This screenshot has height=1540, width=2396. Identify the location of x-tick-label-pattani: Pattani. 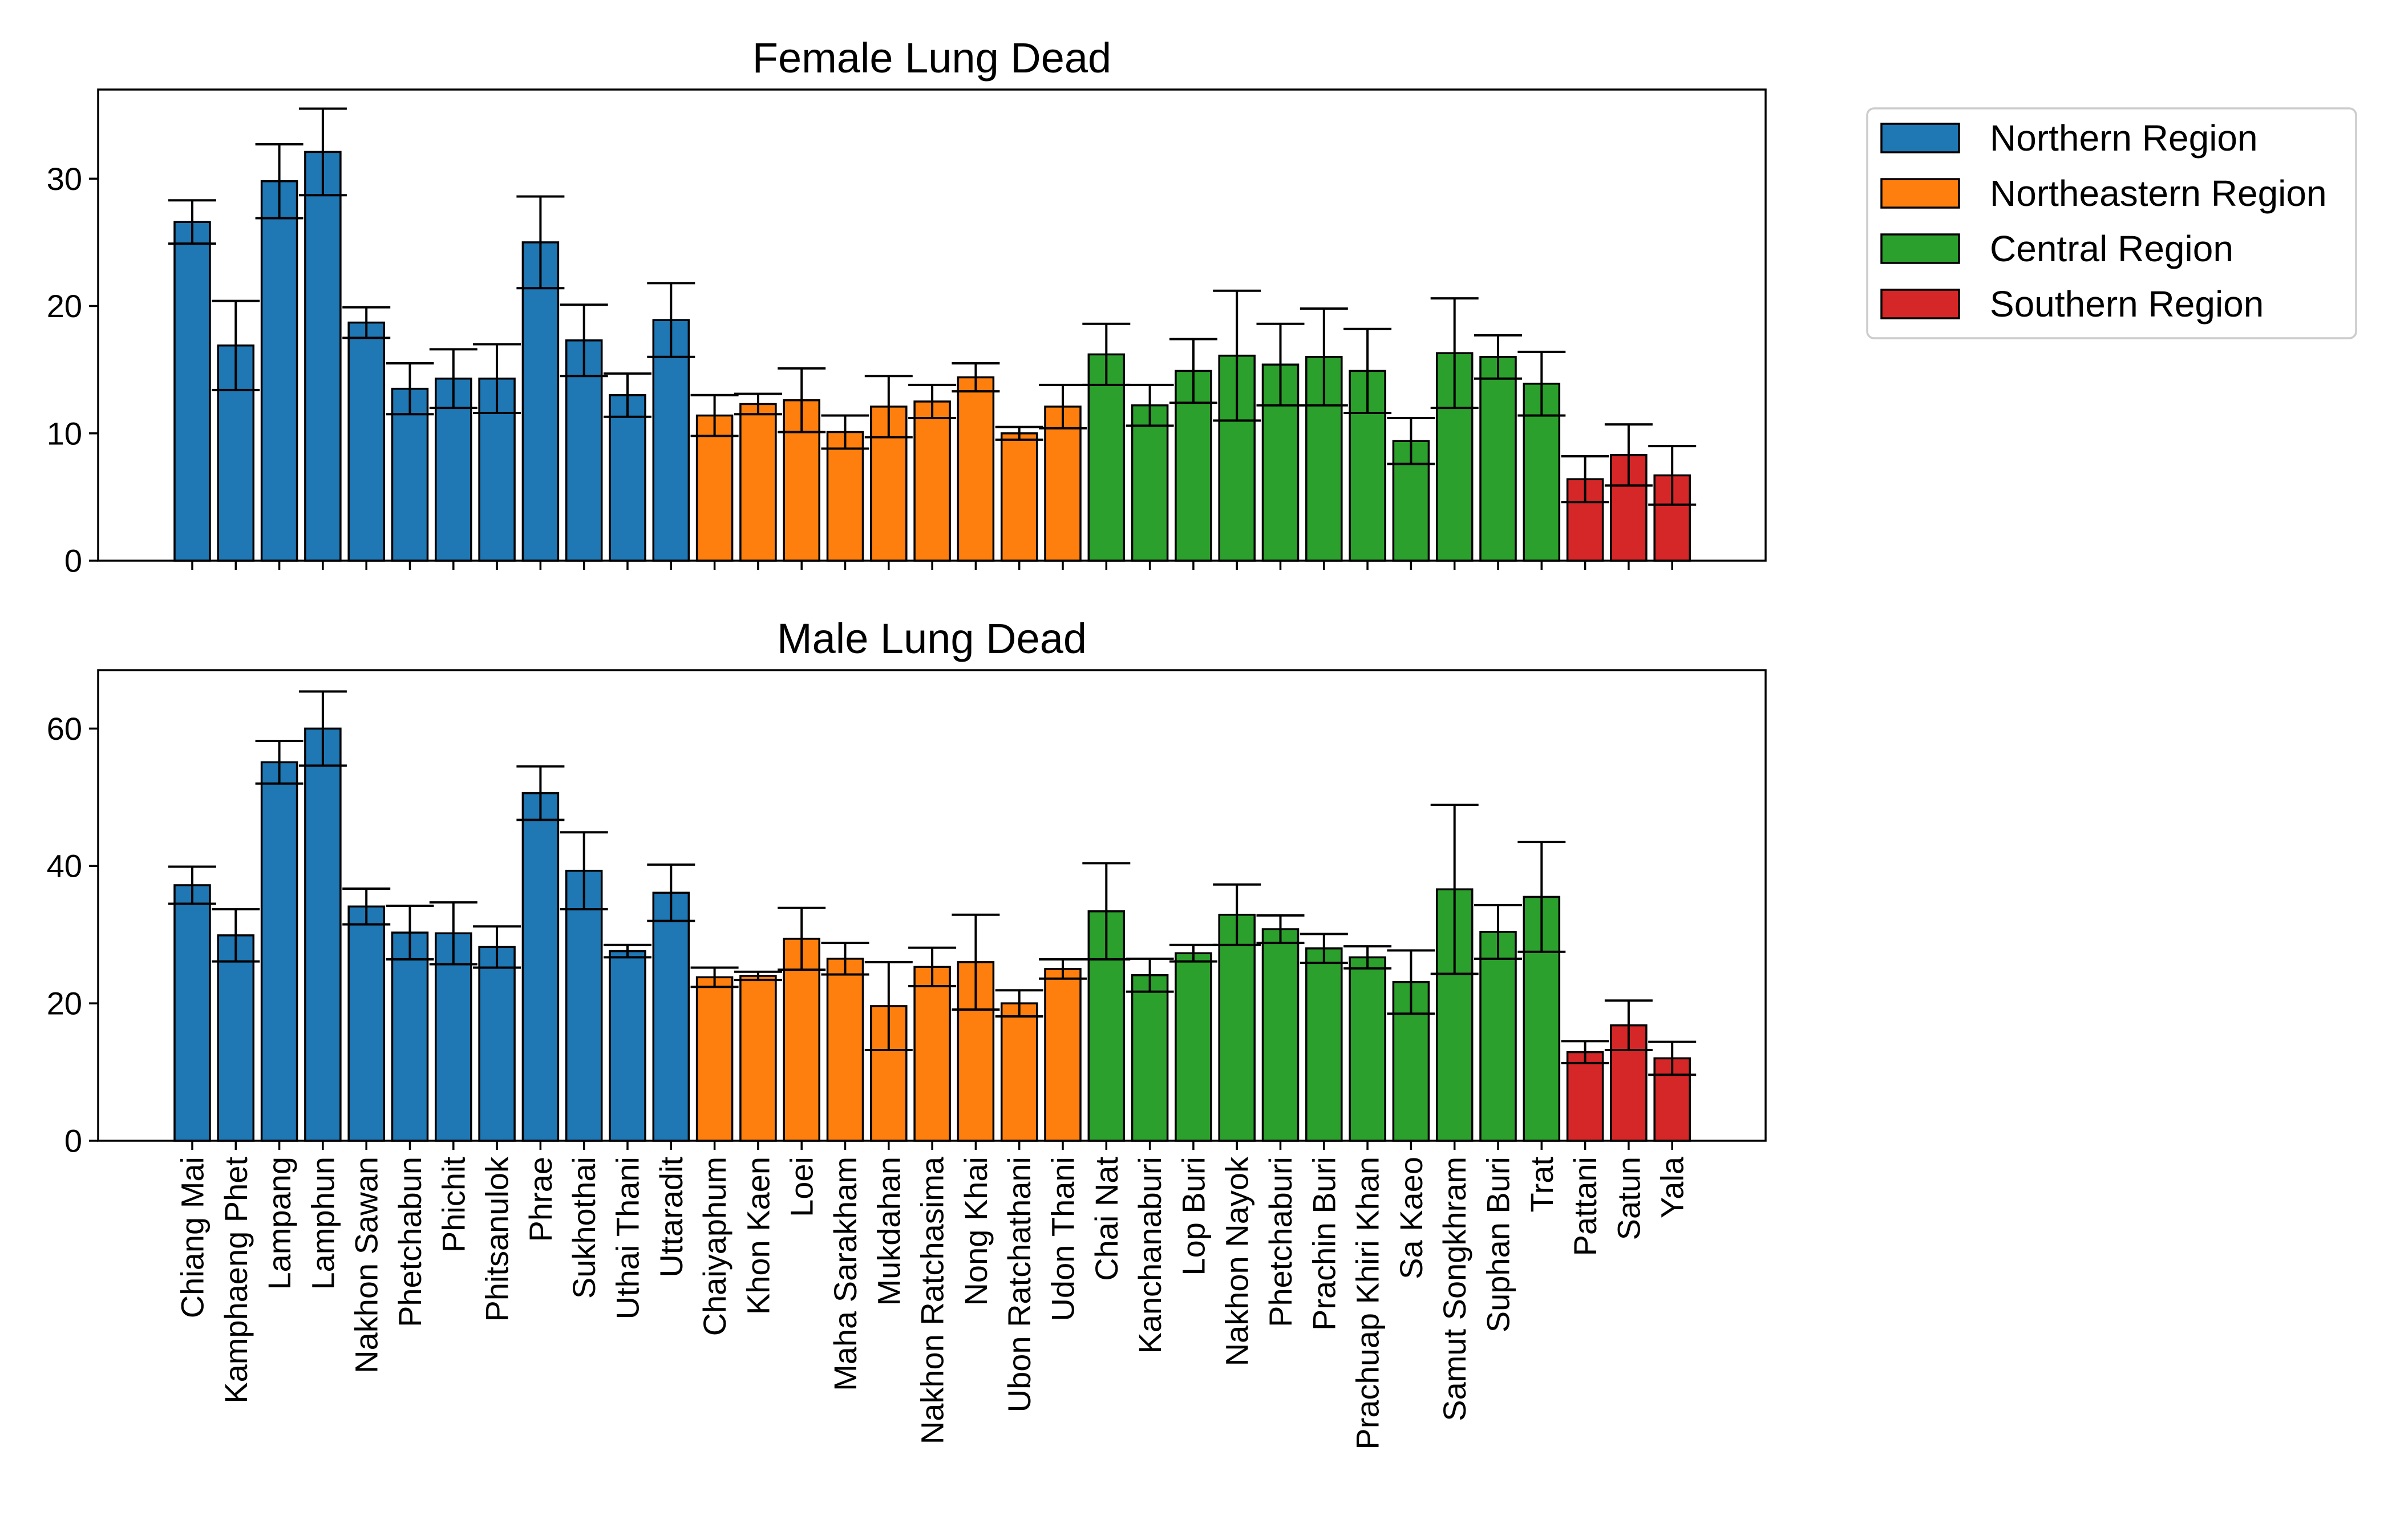
(1585, 1207).